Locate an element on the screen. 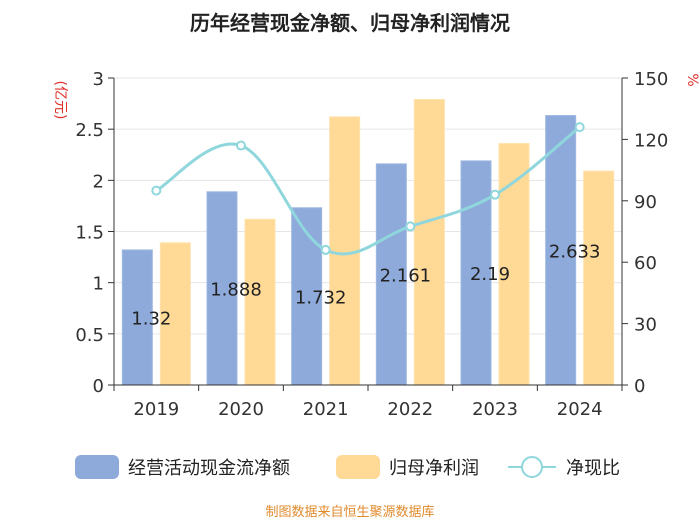  x-tick-label: 2023 is located at coordinates (495, 409).